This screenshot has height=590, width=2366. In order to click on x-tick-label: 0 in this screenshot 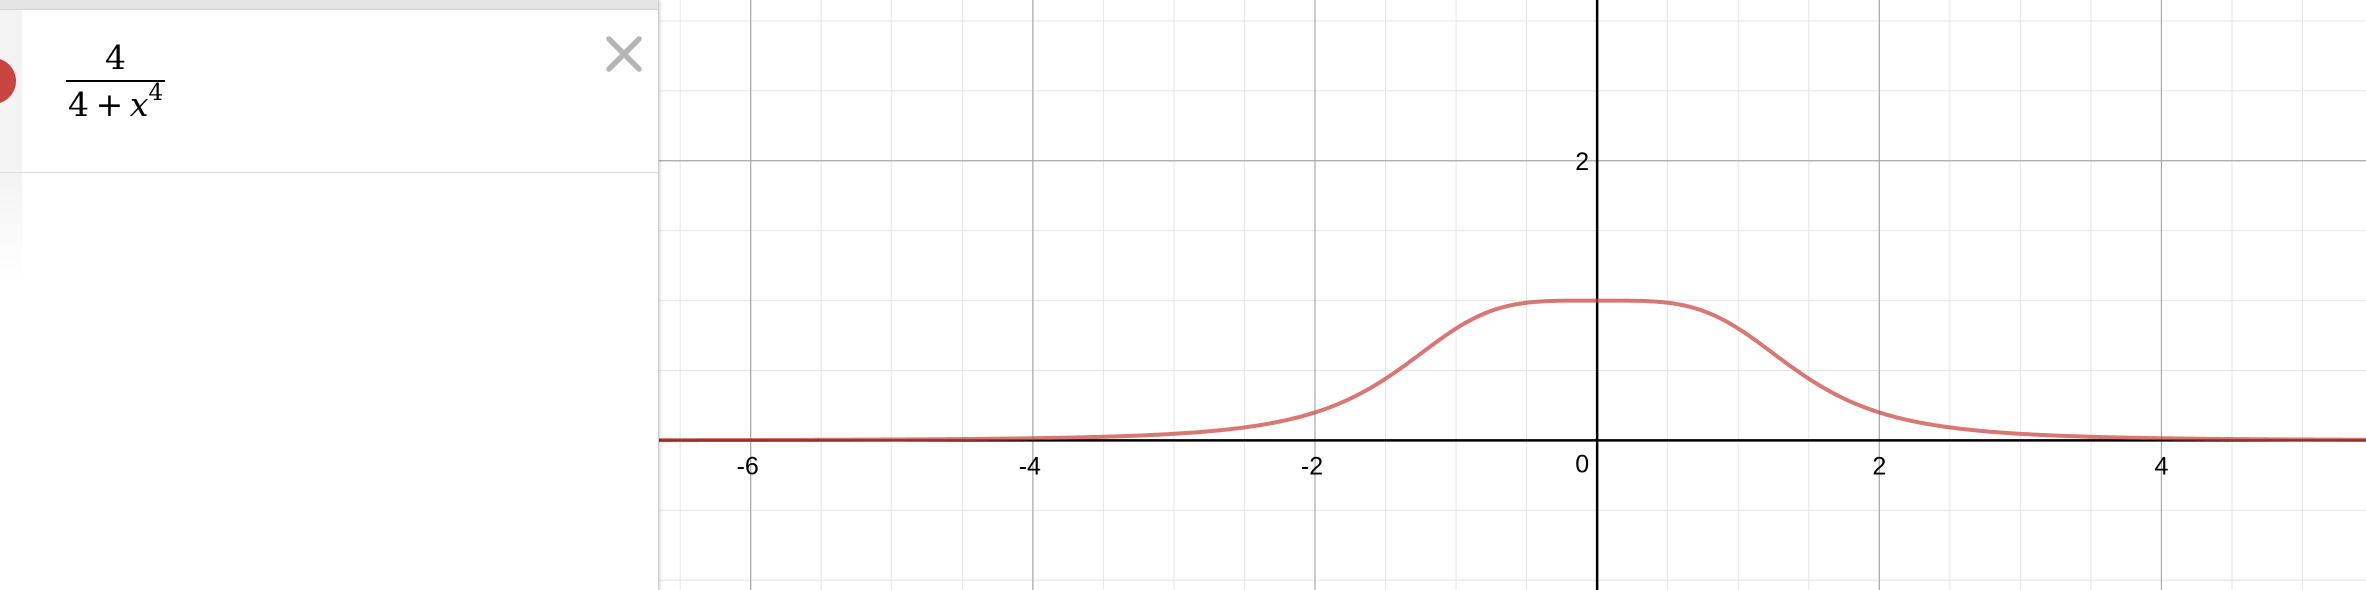, I will do `click(1582, 464)`.